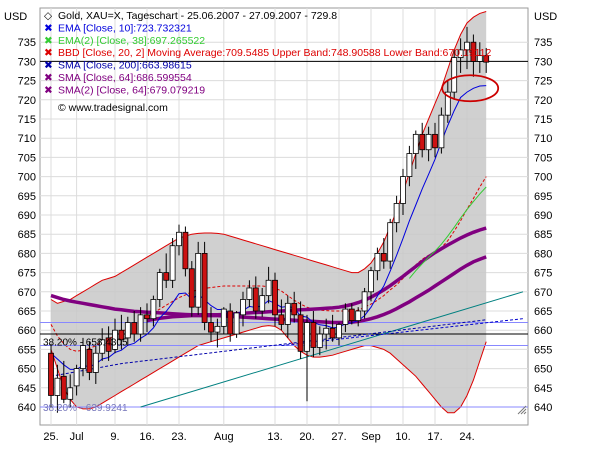 This screenshot has width=592, height=464. Describe the element at coordinates (27, 389) in the screenshot. I see `y-tick-label: 645` at that location.